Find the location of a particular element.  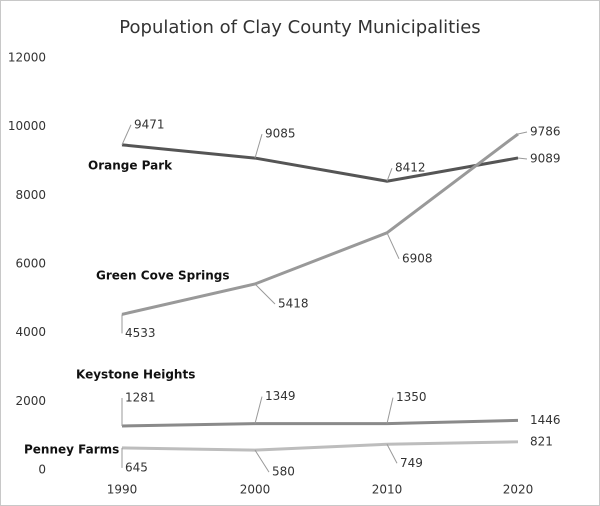

series-label: Orange Park is located at coordinates (130, 166).